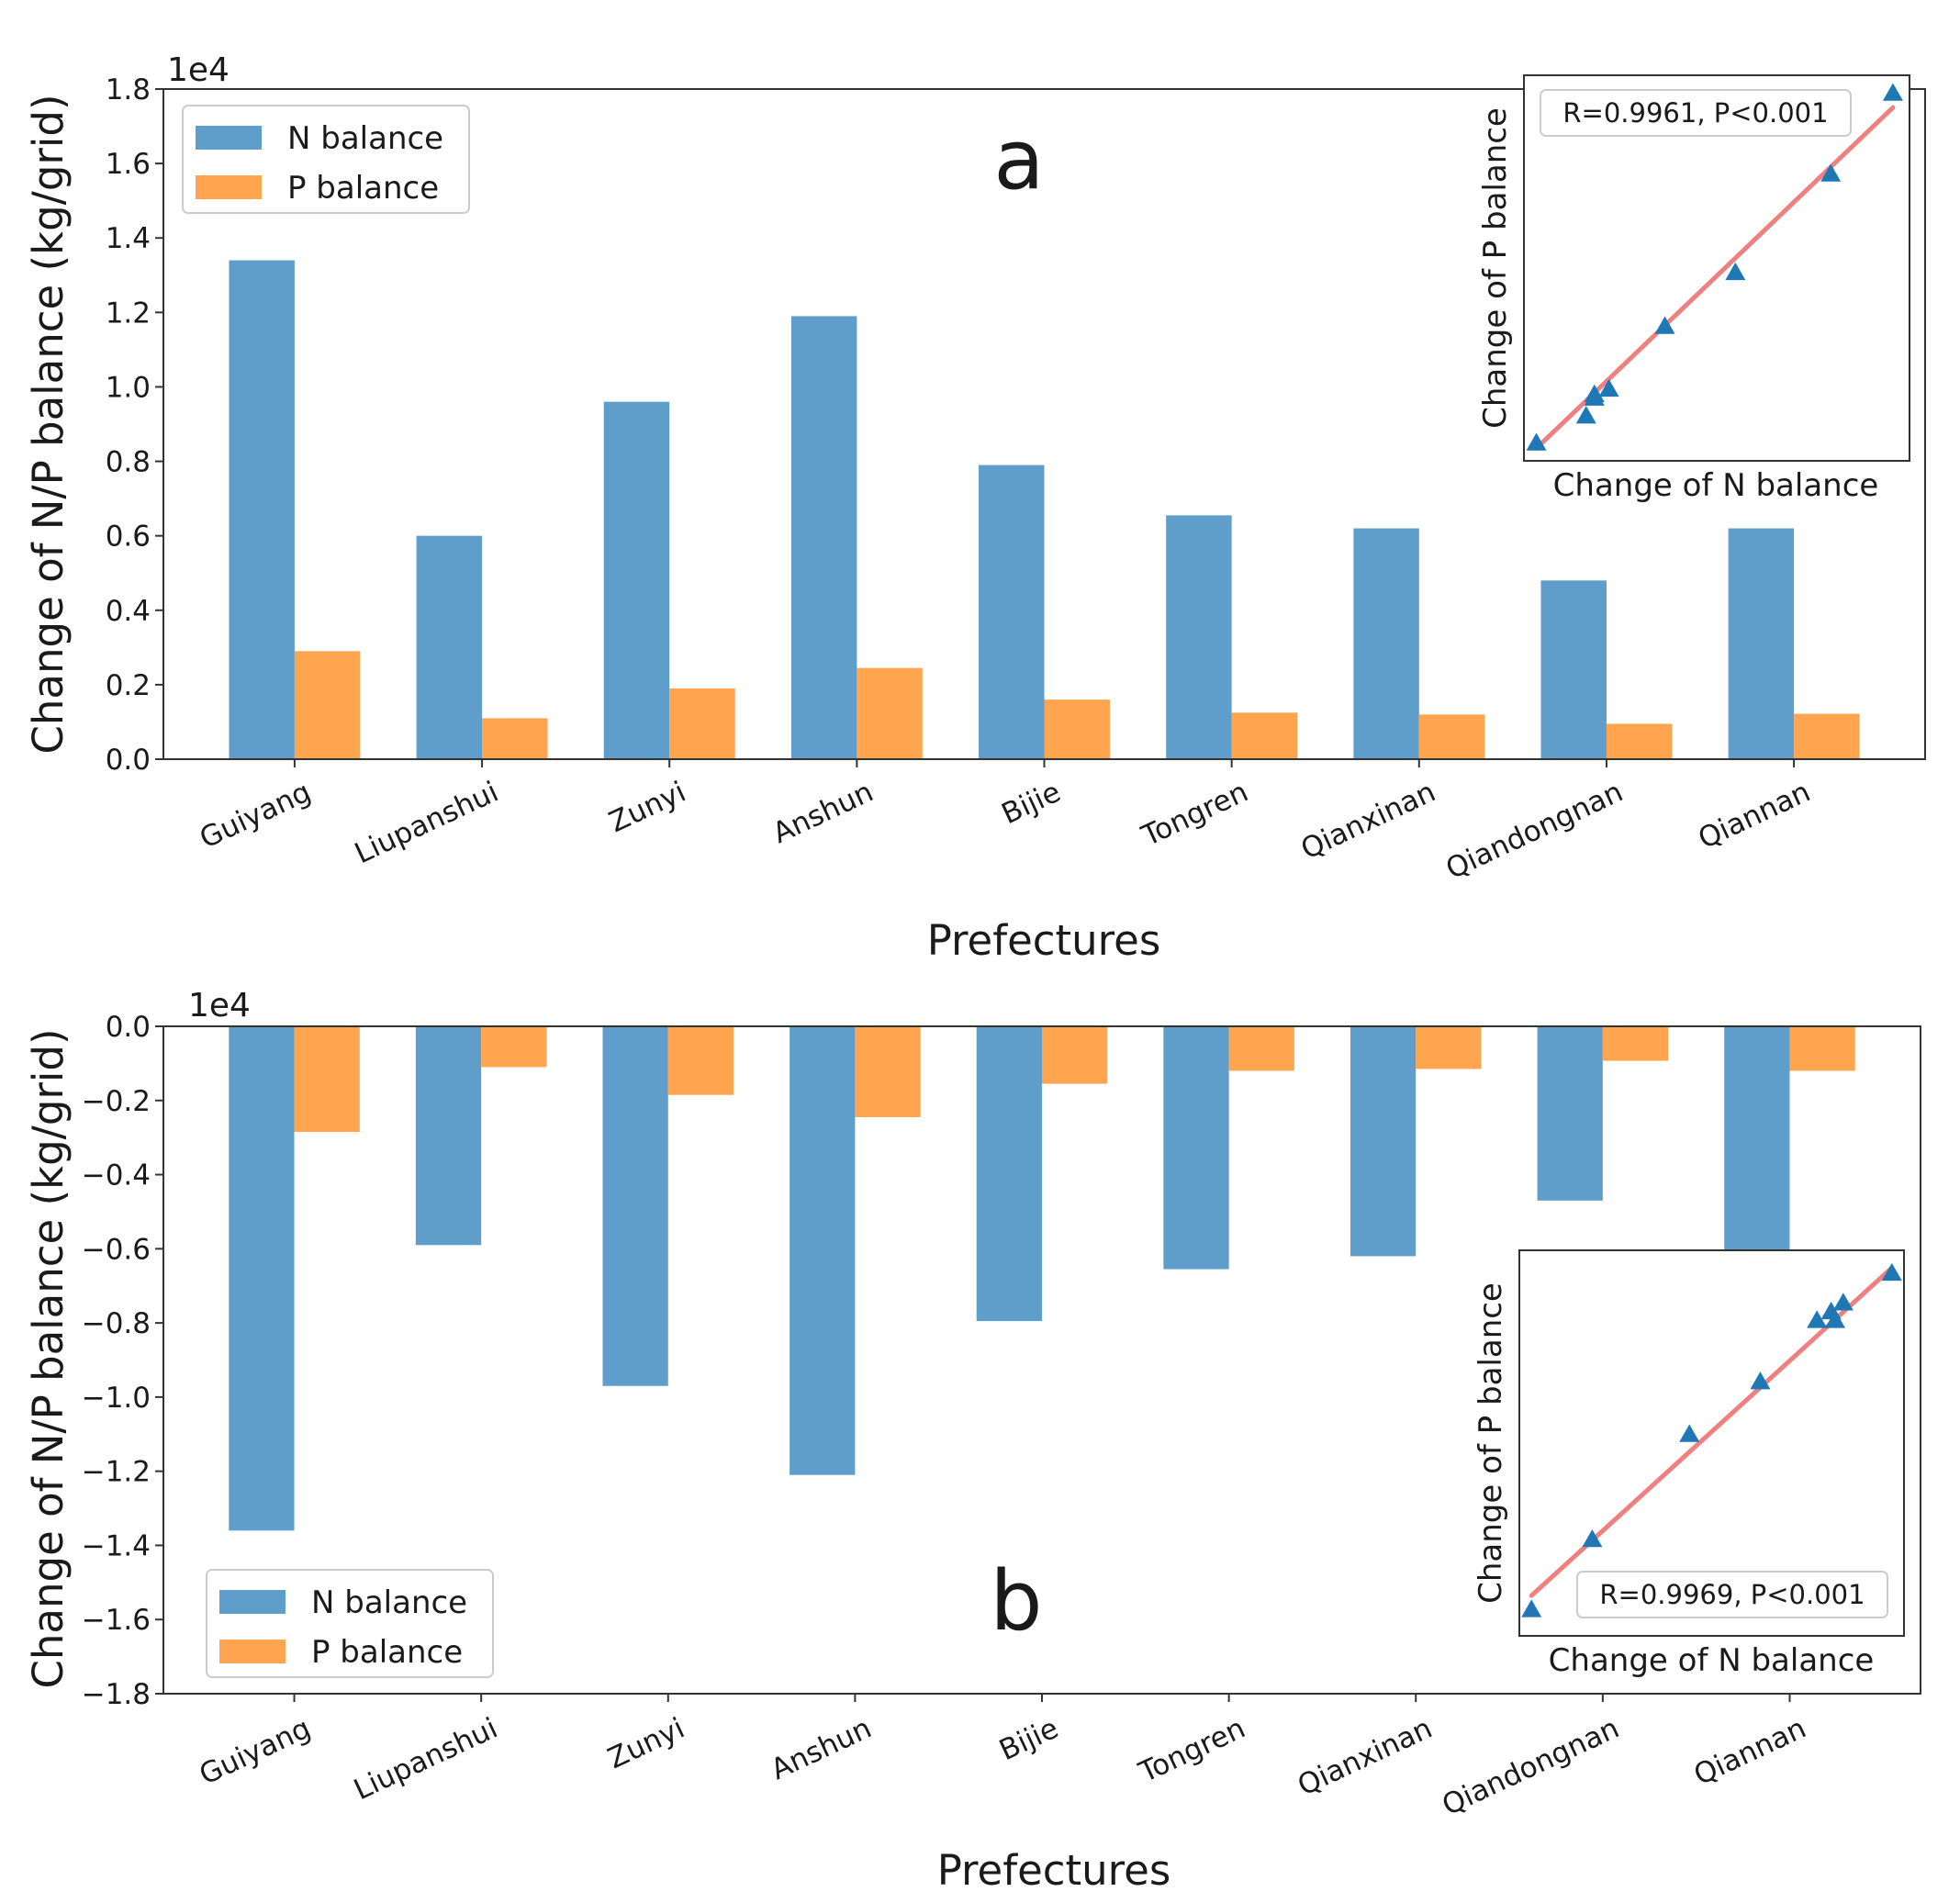 Image resolution: width=1960 pixels, height=1903 pixels. What do you see at coordinates (1018, 160) in the screenshot?
I see `panel-label: a` at bounding box center [1018, 160].